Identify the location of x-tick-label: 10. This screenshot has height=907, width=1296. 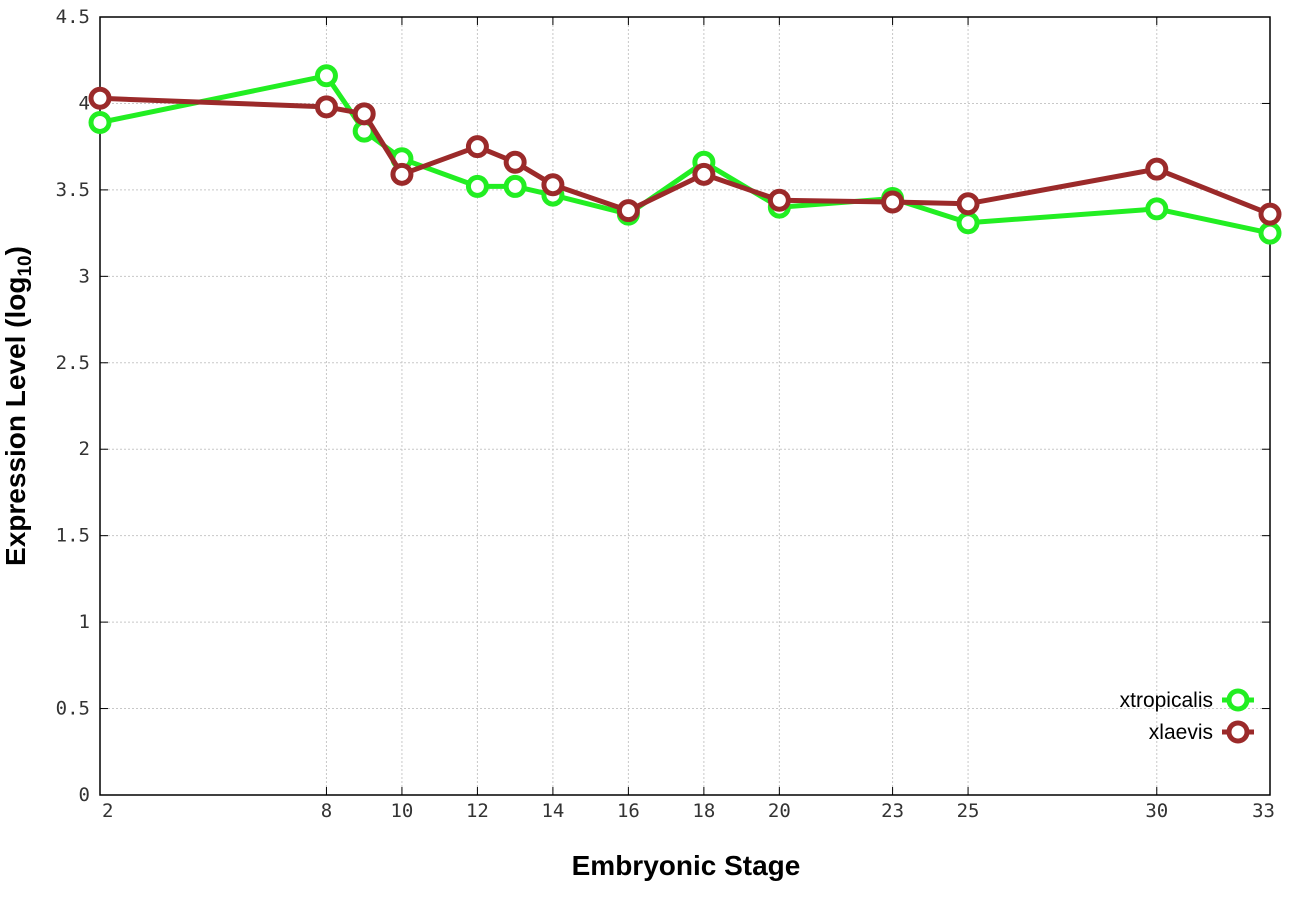
(401, 811).